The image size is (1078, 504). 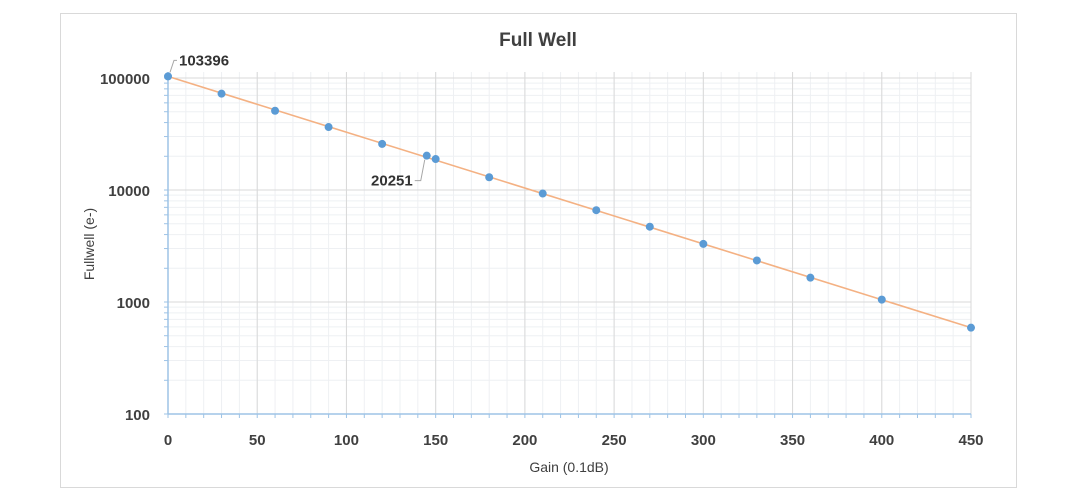 I want to click on y-tick-label: 100, so click(x=137, y=415).